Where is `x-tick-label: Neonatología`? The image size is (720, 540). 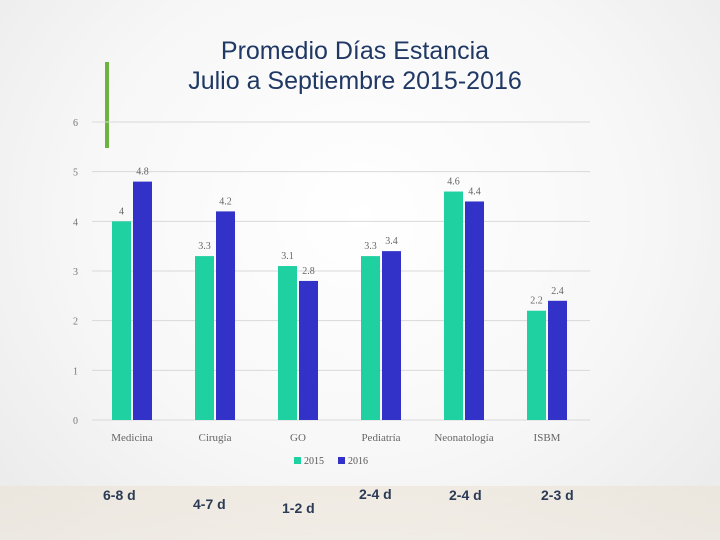 x-tick-label: Neonatología is located at coordinates (463, 438).